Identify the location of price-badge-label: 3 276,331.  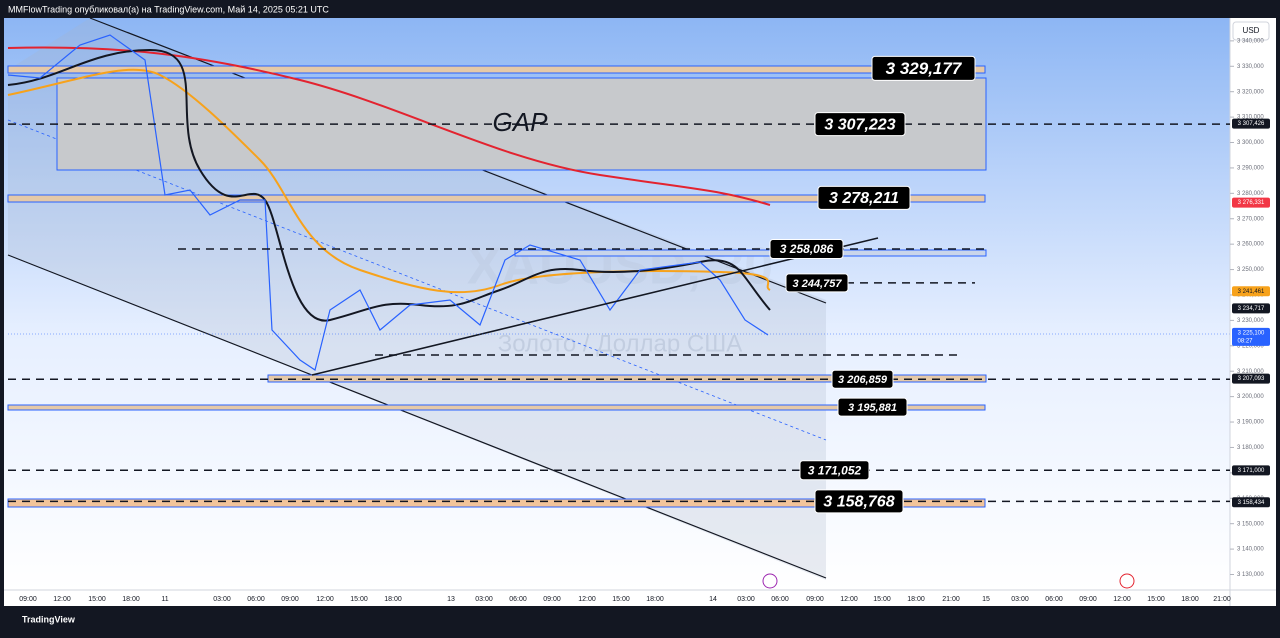
(1251, 203).